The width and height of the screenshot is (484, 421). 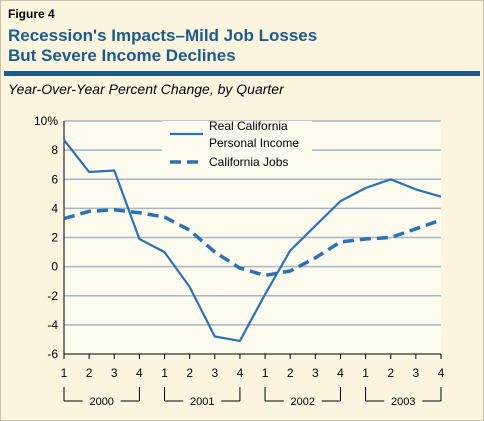 I want to click on figure-label: Figure 4, so click(x=31, y=14).